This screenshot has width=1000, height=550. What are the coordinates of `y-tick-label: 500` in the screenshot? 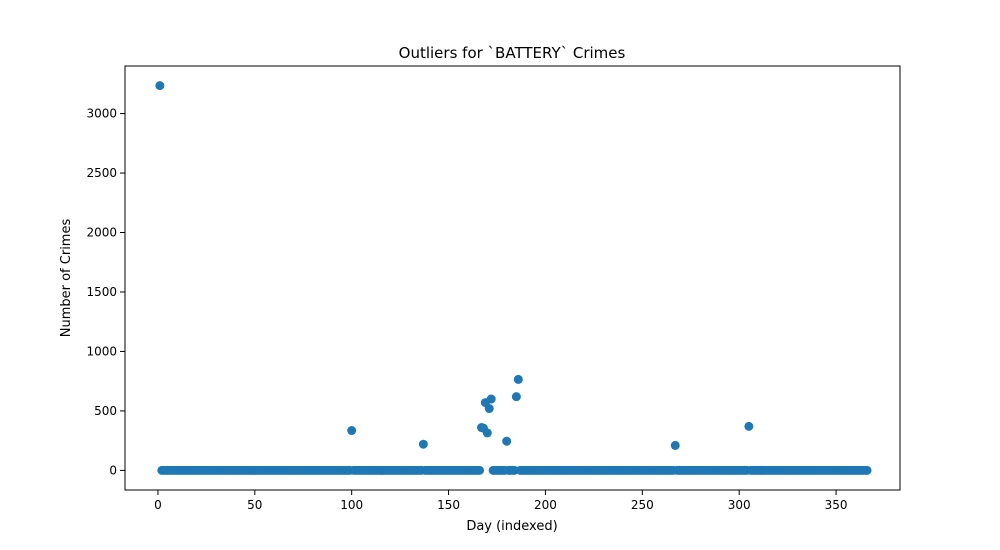 It's located at (105, 411).